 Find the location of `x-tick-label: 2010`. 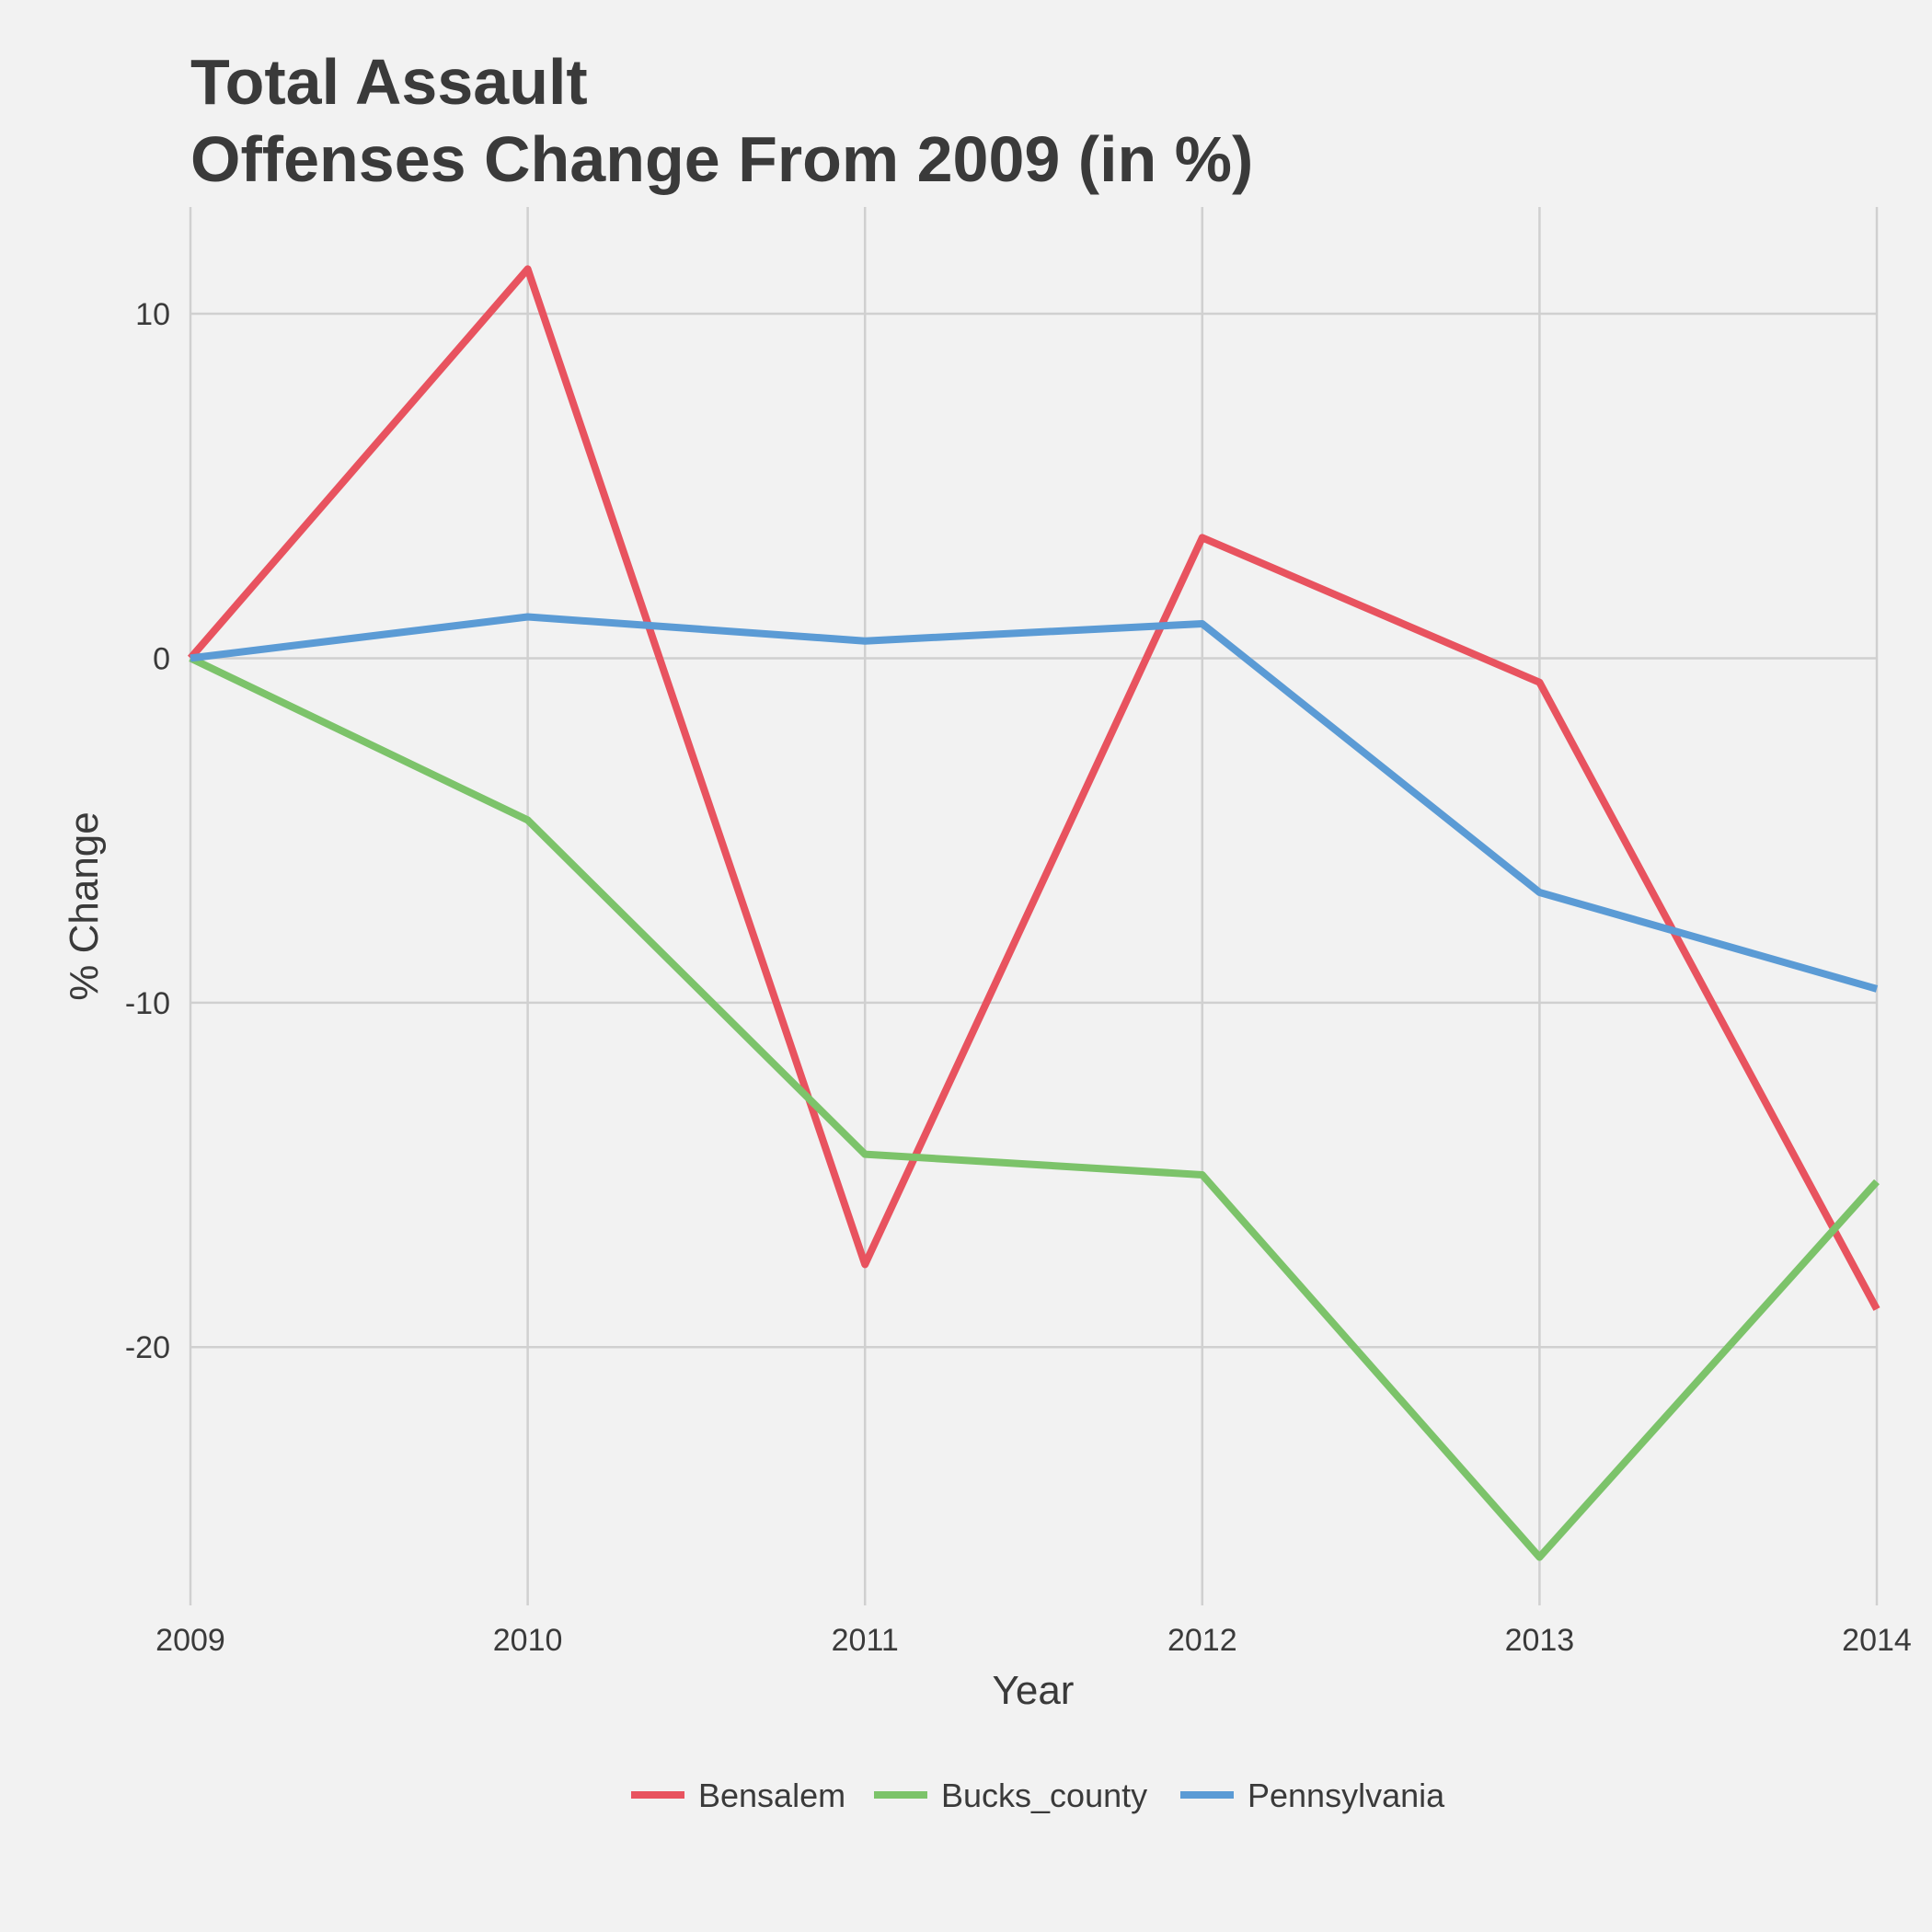

x-tick-label: 2010 is located at coordinates (528, 1640).